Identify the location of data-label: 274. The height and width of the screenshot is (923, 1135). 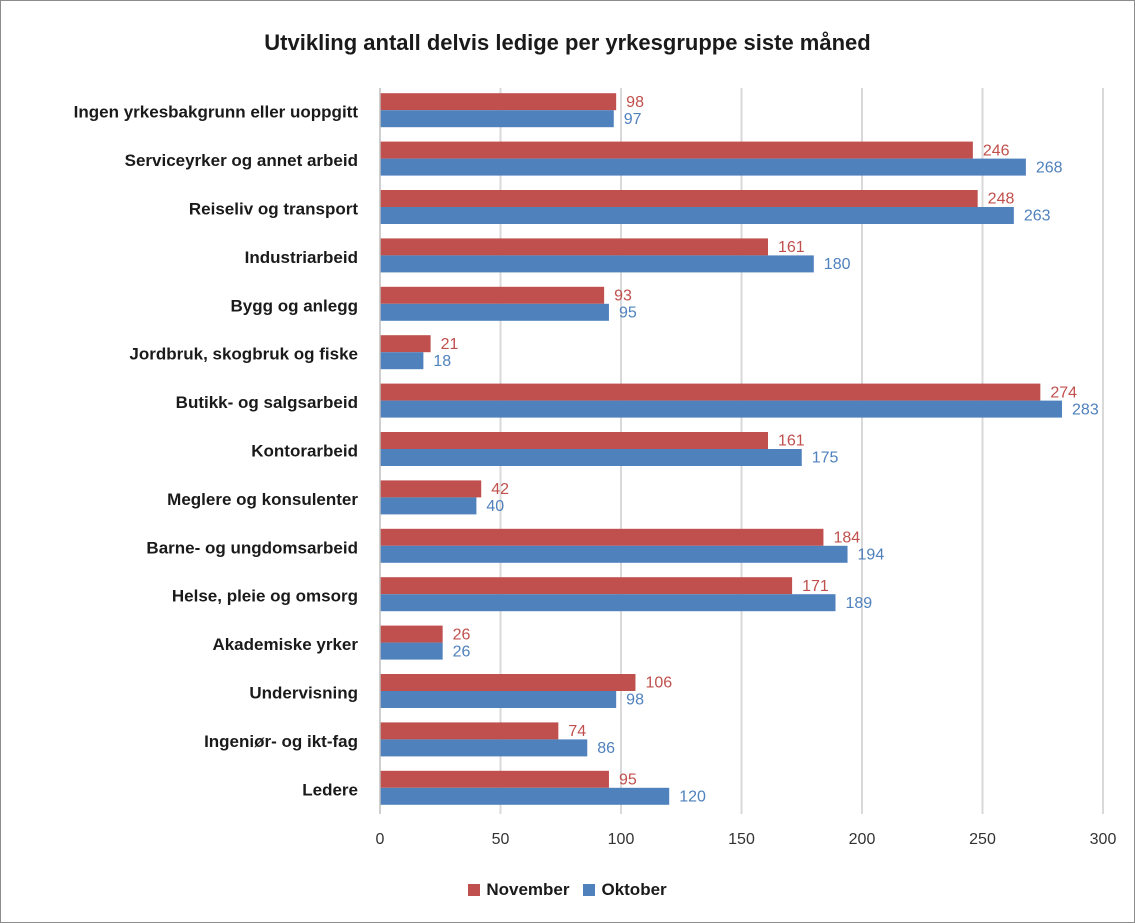
(1063, 392).